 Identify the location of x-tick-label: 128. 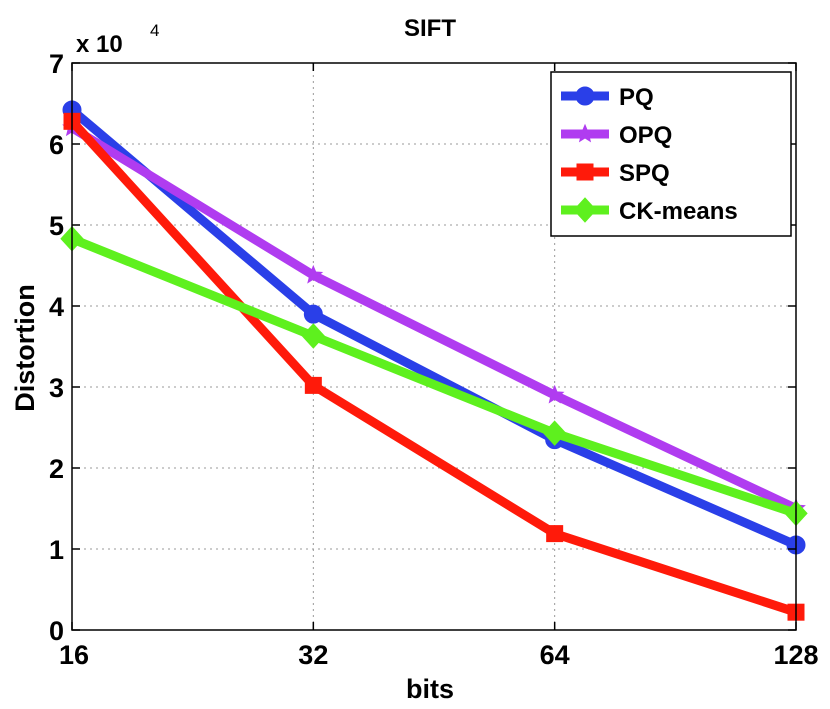
(795, 655).